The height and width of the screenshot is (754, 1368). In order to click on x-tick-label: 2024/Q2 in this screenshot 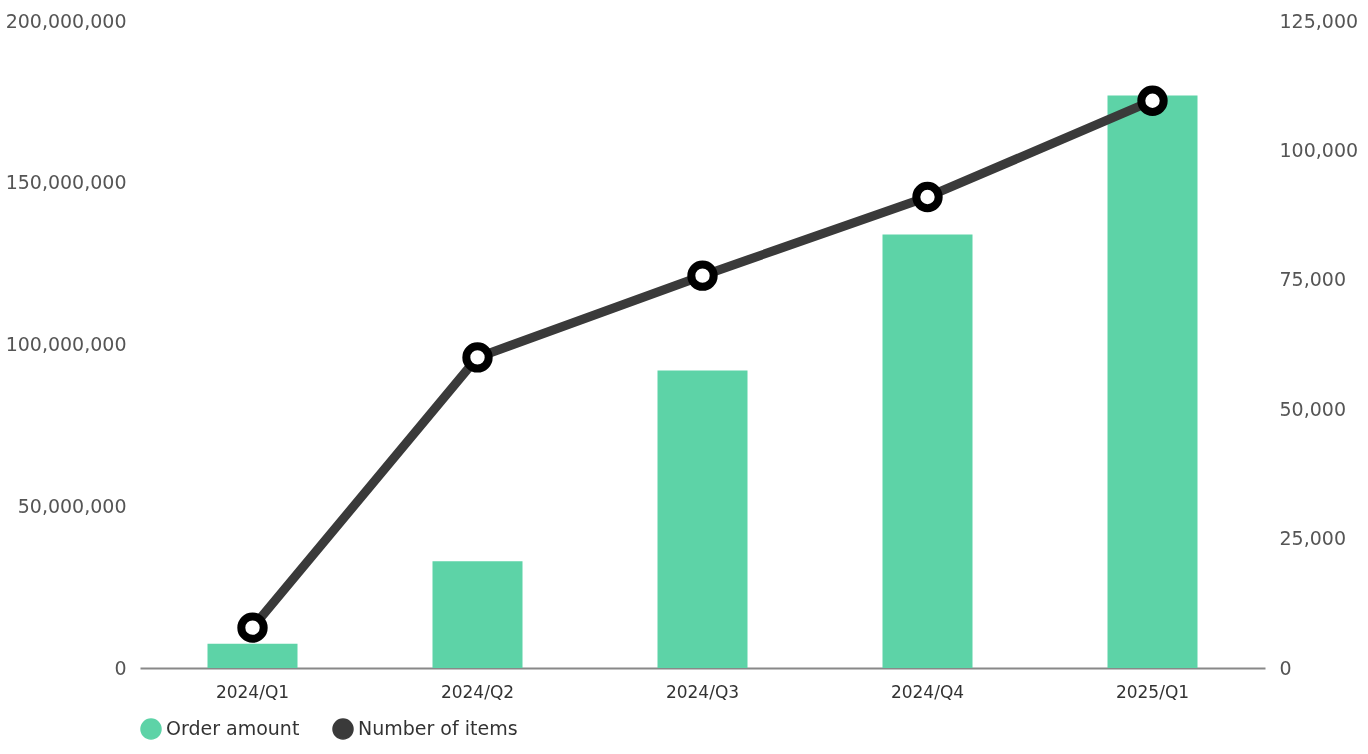, I will do `click(477, 691)`.